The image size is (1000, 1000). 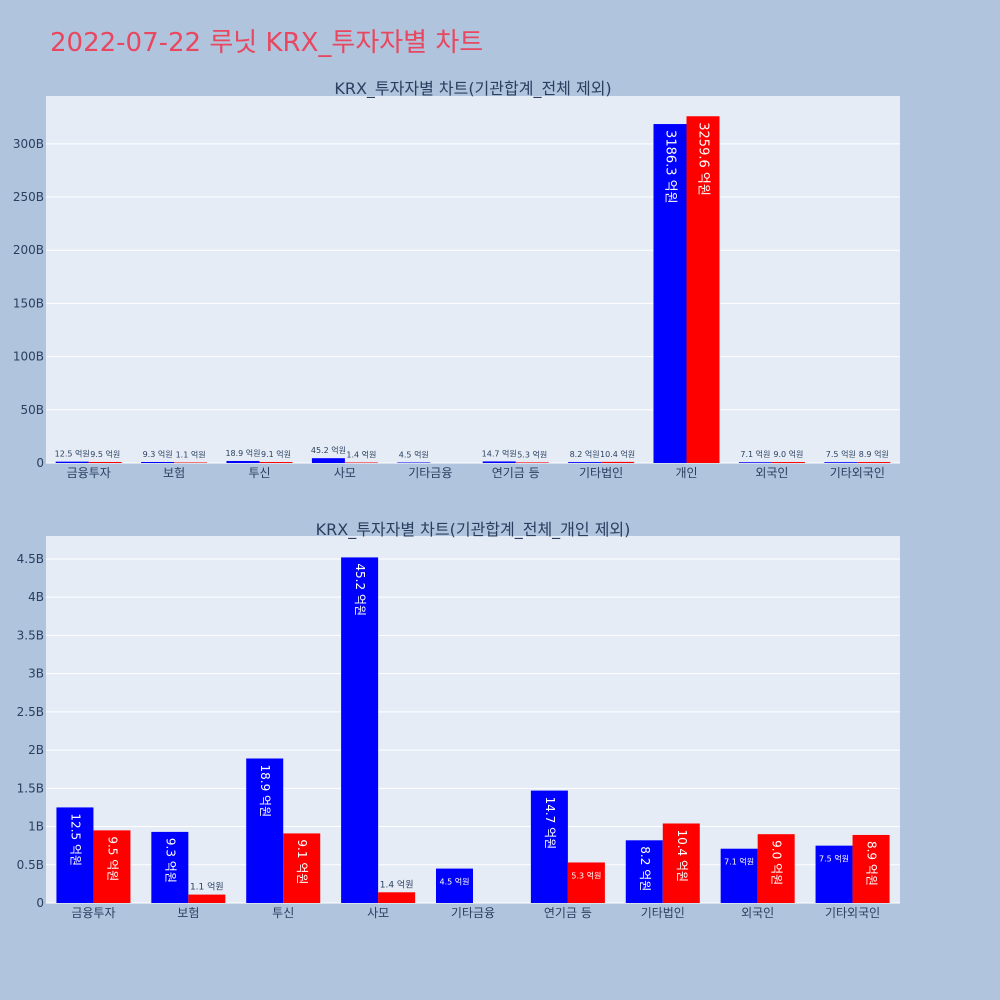 I want to click on y-tick-label: 3.5B, so click(x=30, y=635).